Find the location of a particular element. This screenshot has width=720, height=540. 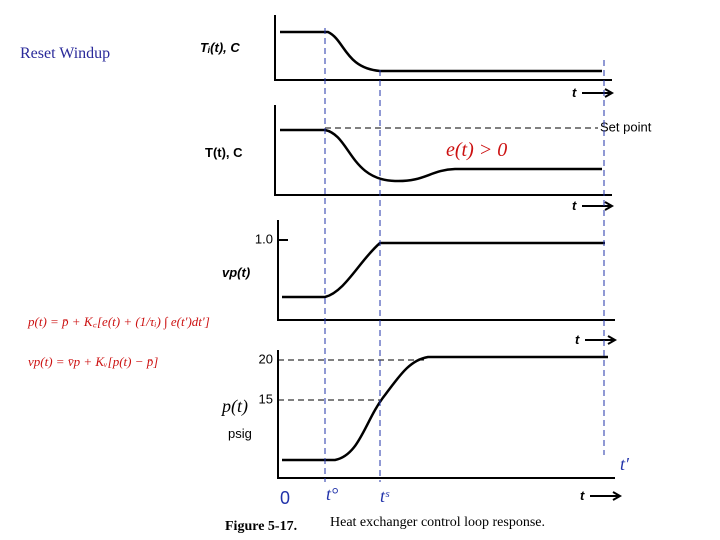

panel-1: Tᵢ(t), C t is located at coordinates (407, 57).